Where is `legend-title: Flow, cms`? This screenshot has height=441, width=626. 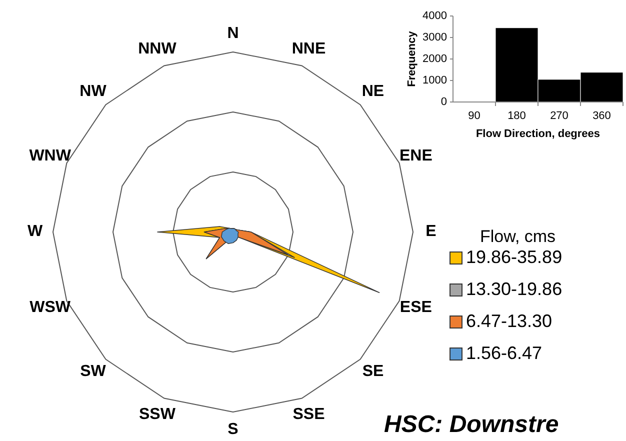
legend-title: Flow, cms is located at coordinates (518, 236).